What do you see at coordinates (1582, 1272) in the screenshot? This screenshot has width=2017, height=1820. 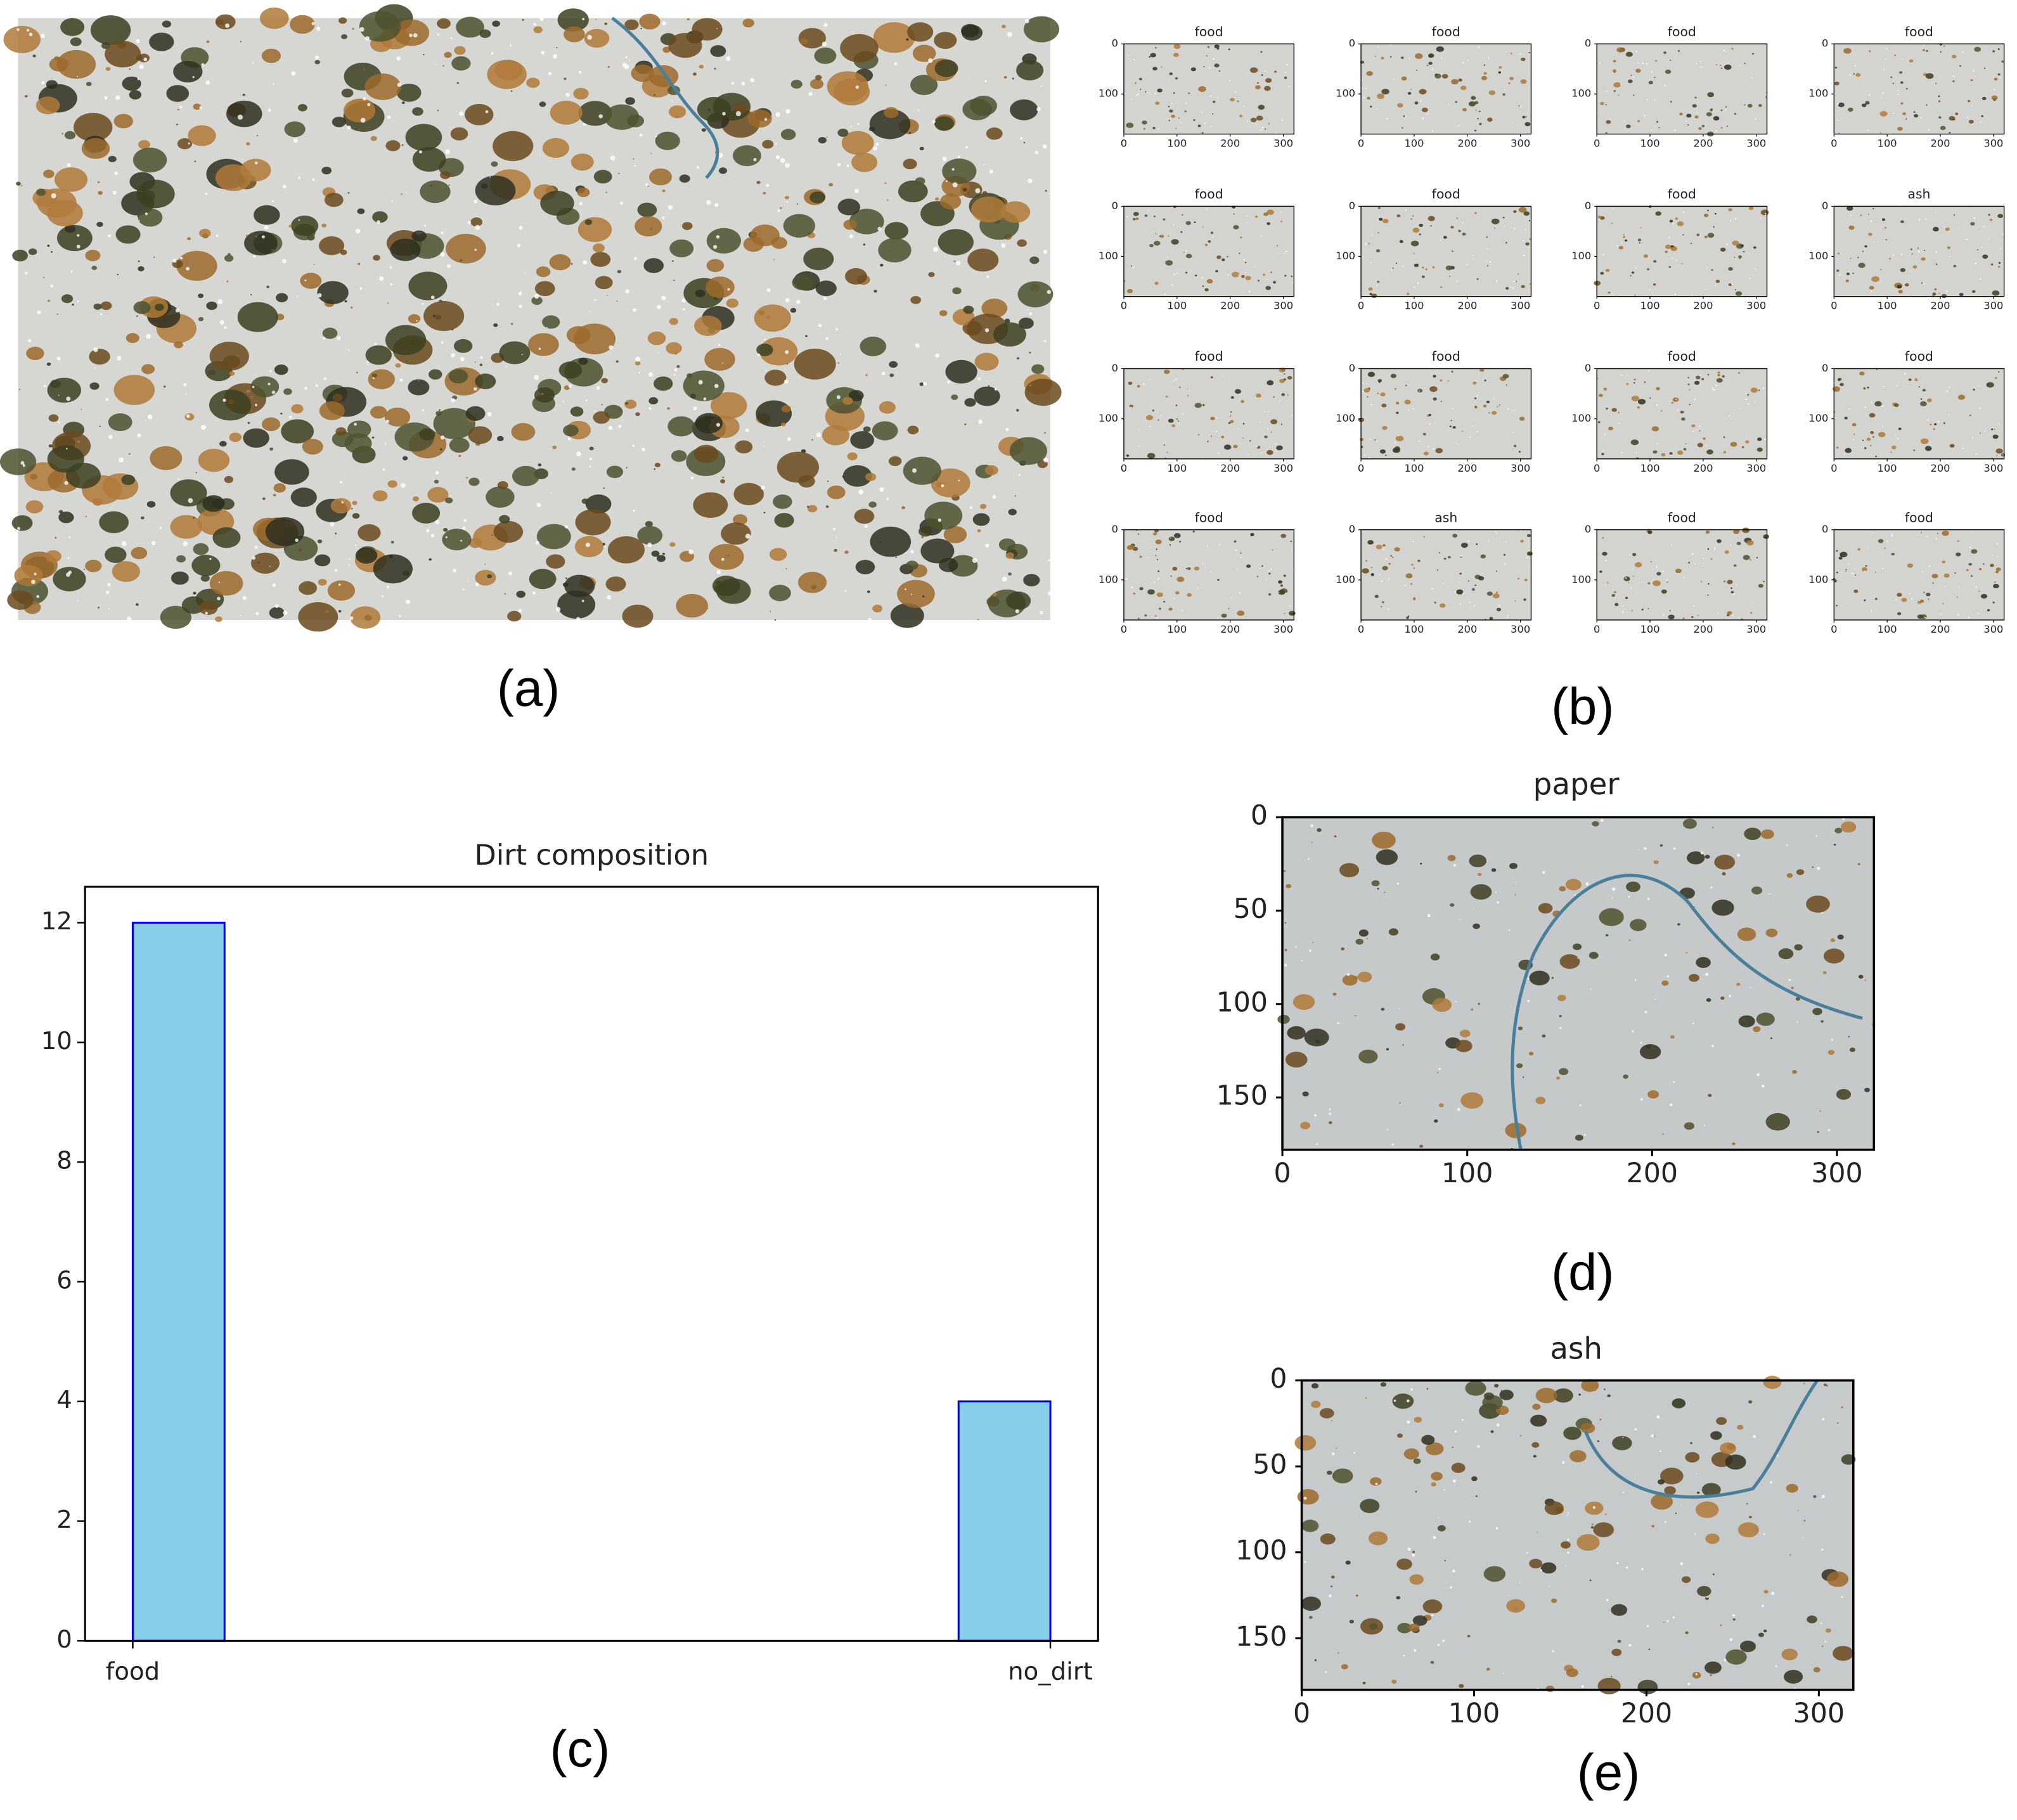 I see `caption: (d)` at bounding box center [1582, 1272].